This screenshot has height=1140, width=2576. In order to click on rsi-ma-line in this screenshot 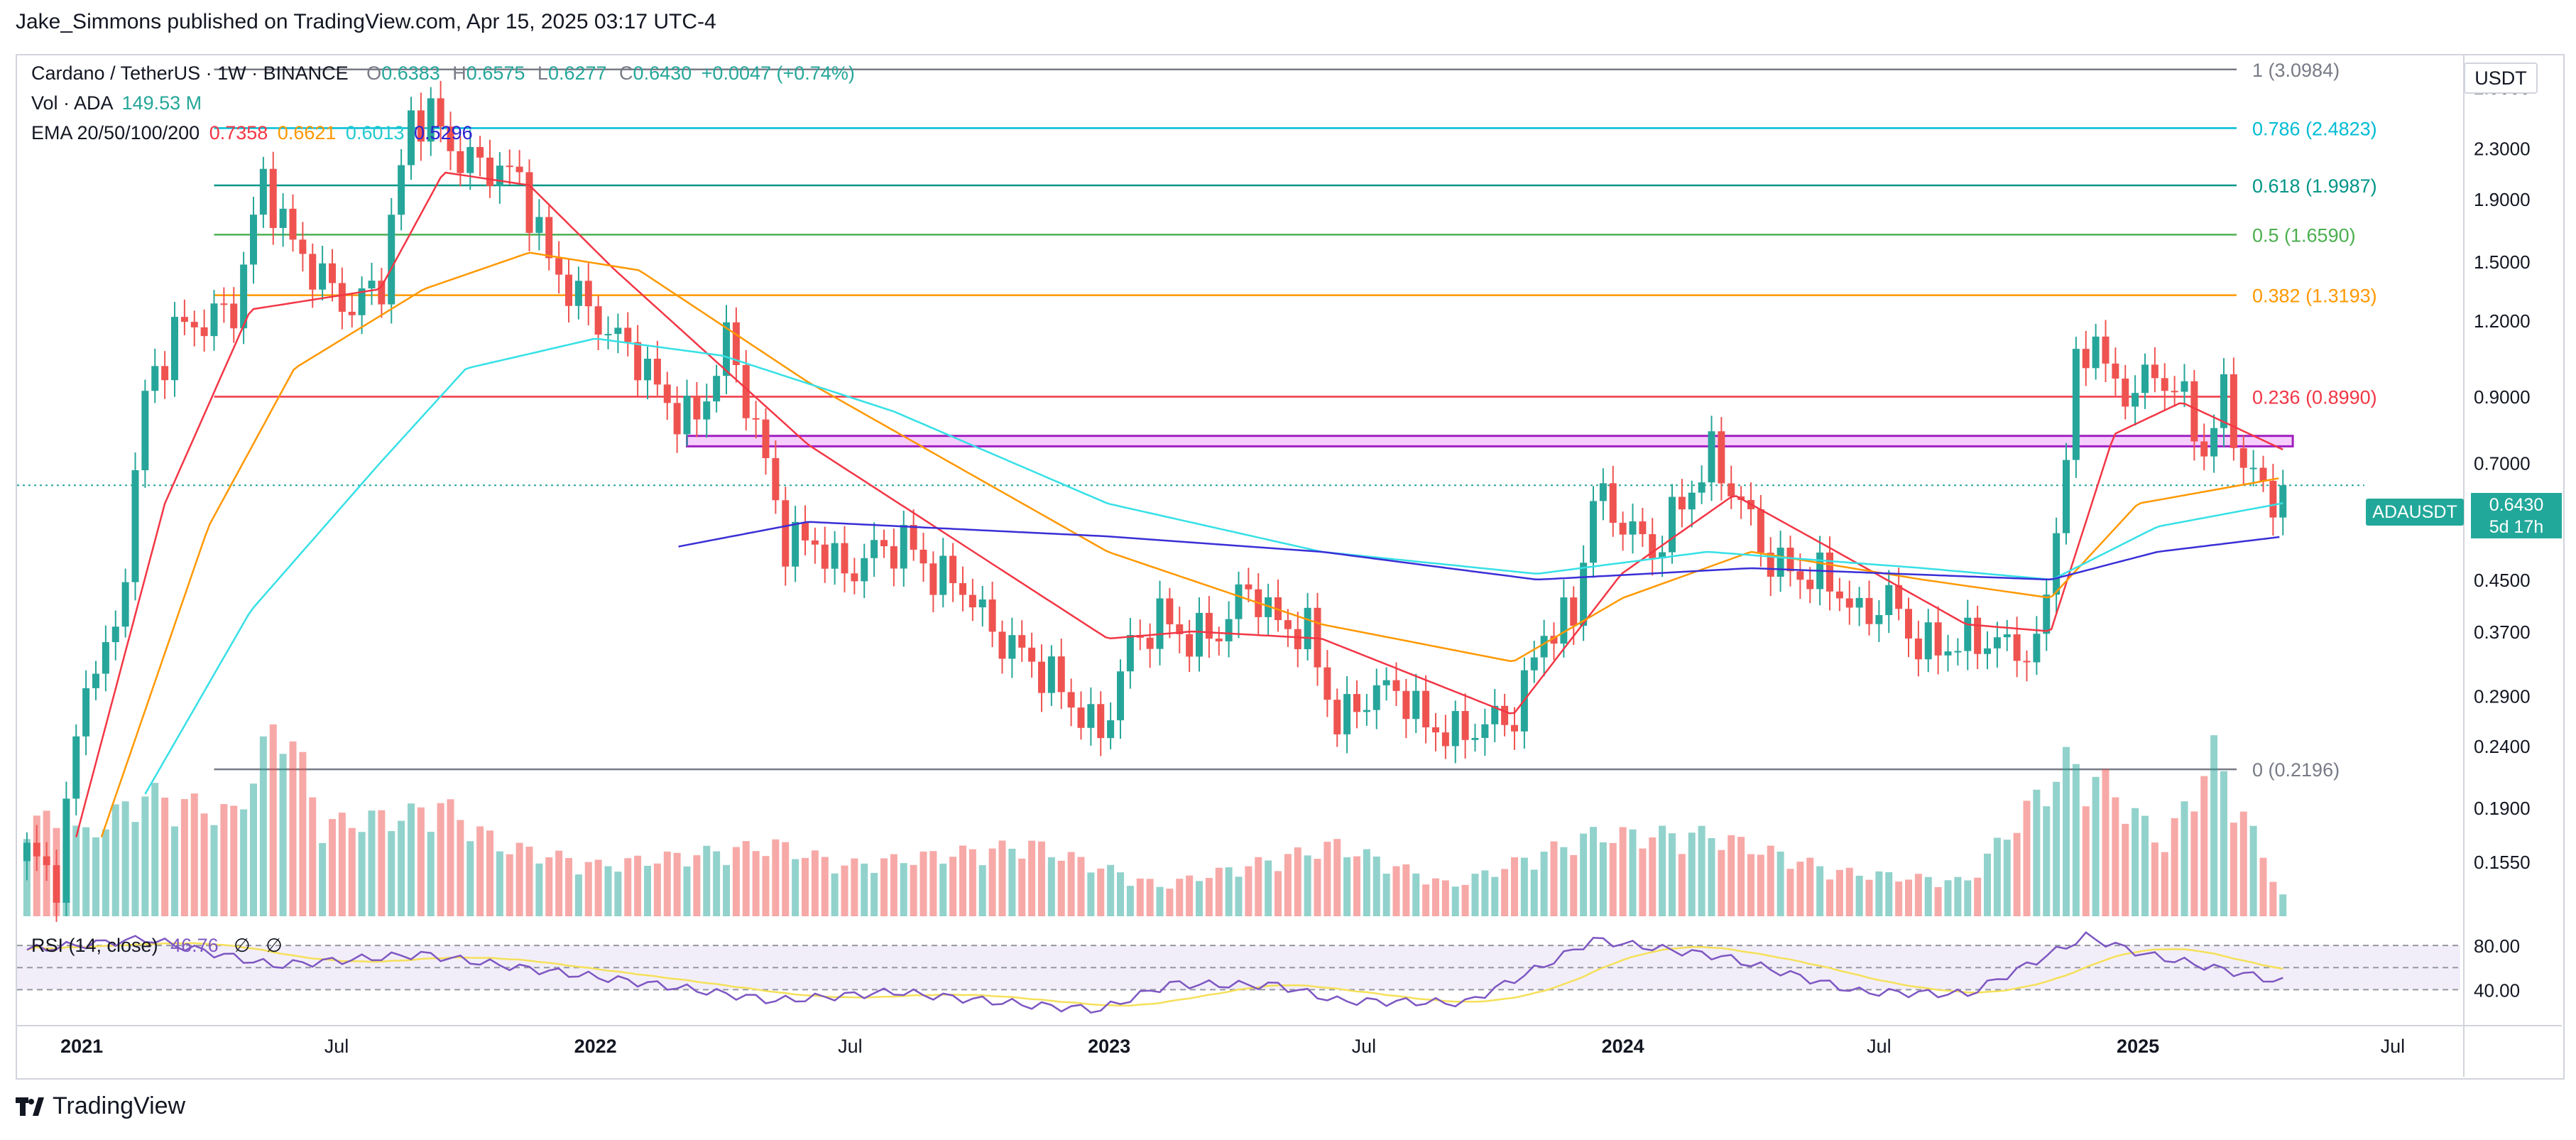, I will do `click(1154, 974)`.